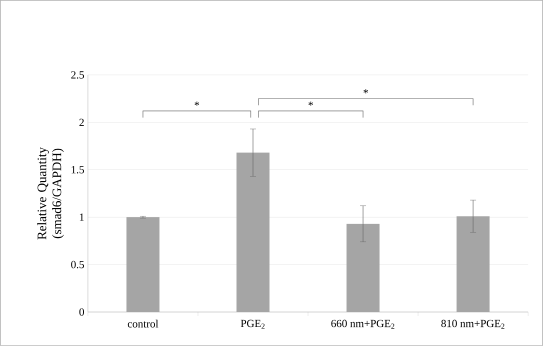 Image resolution: width=543 pixels, height=346 pixels. Describe the element at coordinates (77, 75) in the screenshot. I see `y-tick-label: 2.5` at that location.